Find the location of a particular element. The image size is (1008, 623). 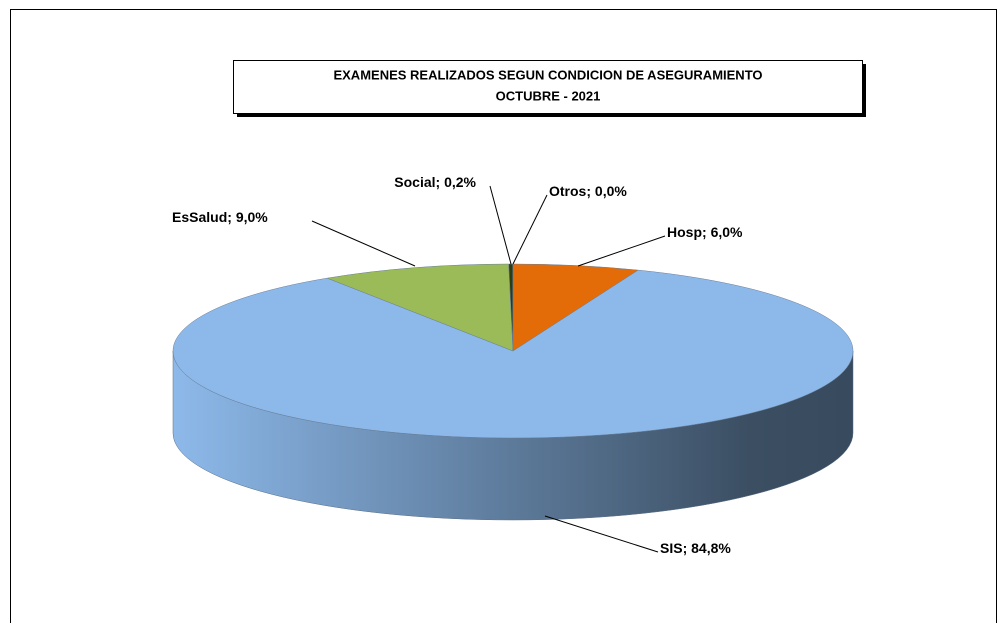

label-category: Otros is located at coordinates (568, 191).